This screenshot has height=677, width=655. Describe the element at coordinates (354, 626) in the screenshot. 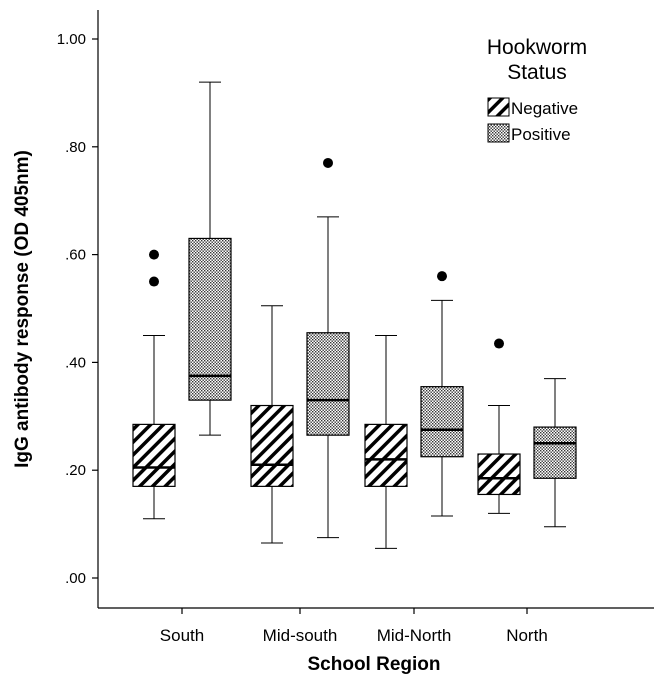

I see `x-categories: South Mid-south Mid-North North` at that location.